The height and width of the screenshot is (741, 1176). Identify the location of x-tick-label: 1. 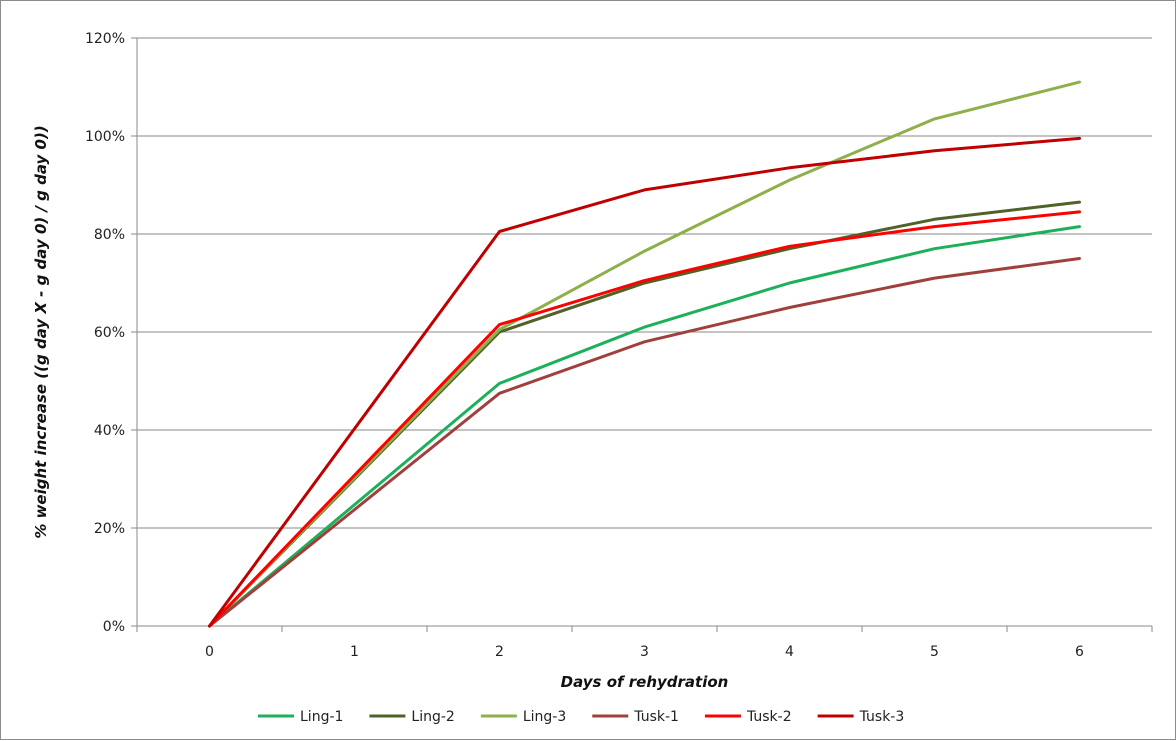
(354, 652).